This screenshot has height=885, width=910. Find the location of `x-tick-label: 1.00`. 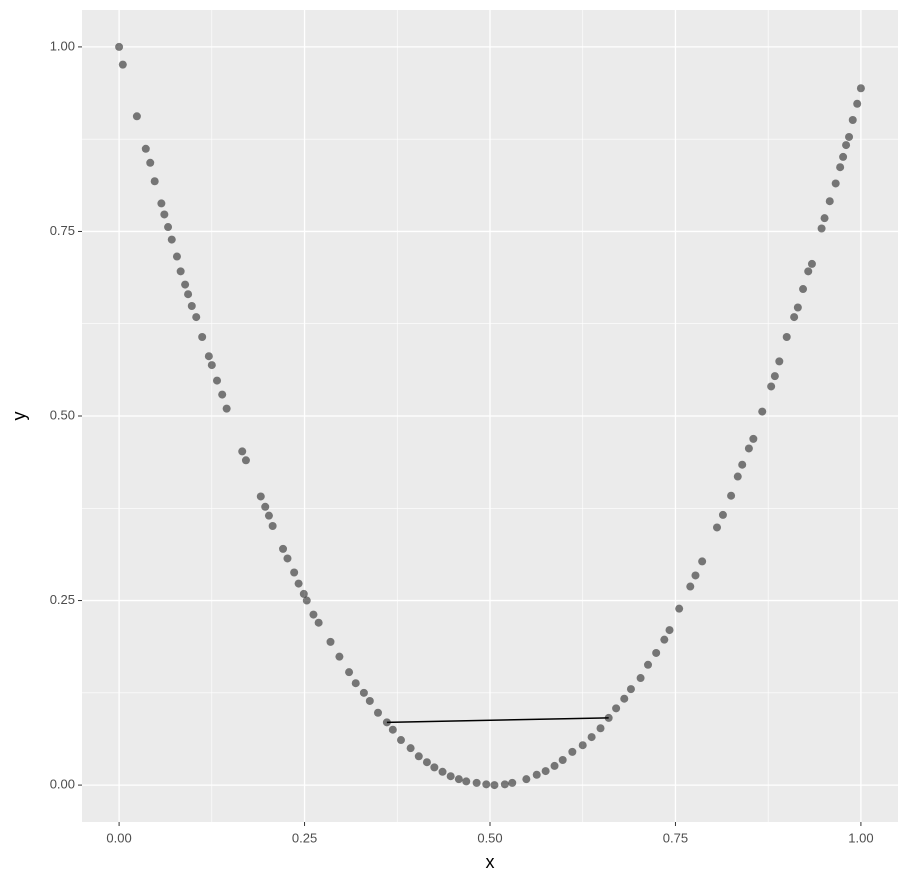

x-tick-label: 1.00 is located at coordinates (860, 837).